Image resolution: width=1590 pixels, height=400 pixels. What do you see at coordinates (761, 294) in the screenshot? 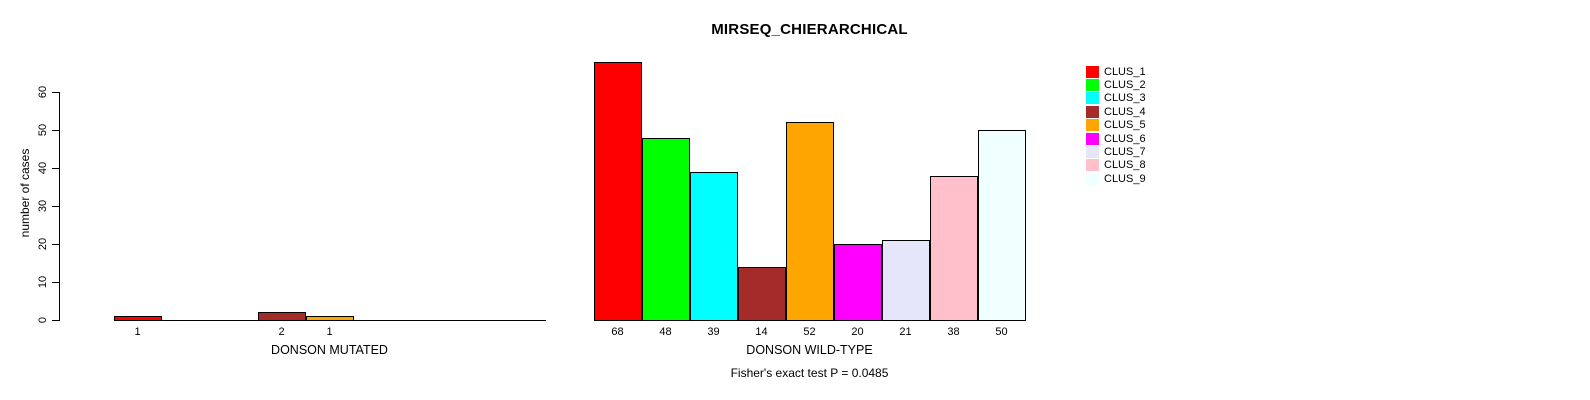
I see `bar-clus_4-wild-type` at bounding box center [761, 294].